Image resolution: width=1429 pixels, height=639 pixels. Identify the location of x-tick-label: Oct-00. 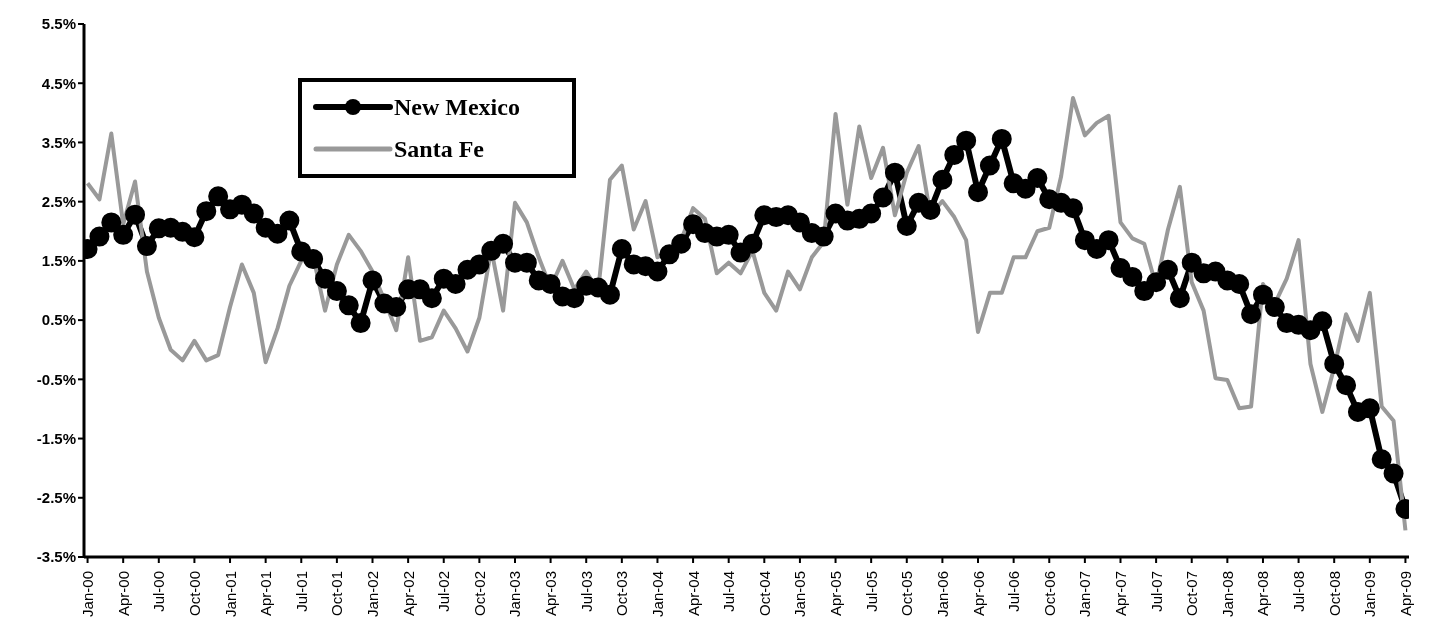
(194, 594).